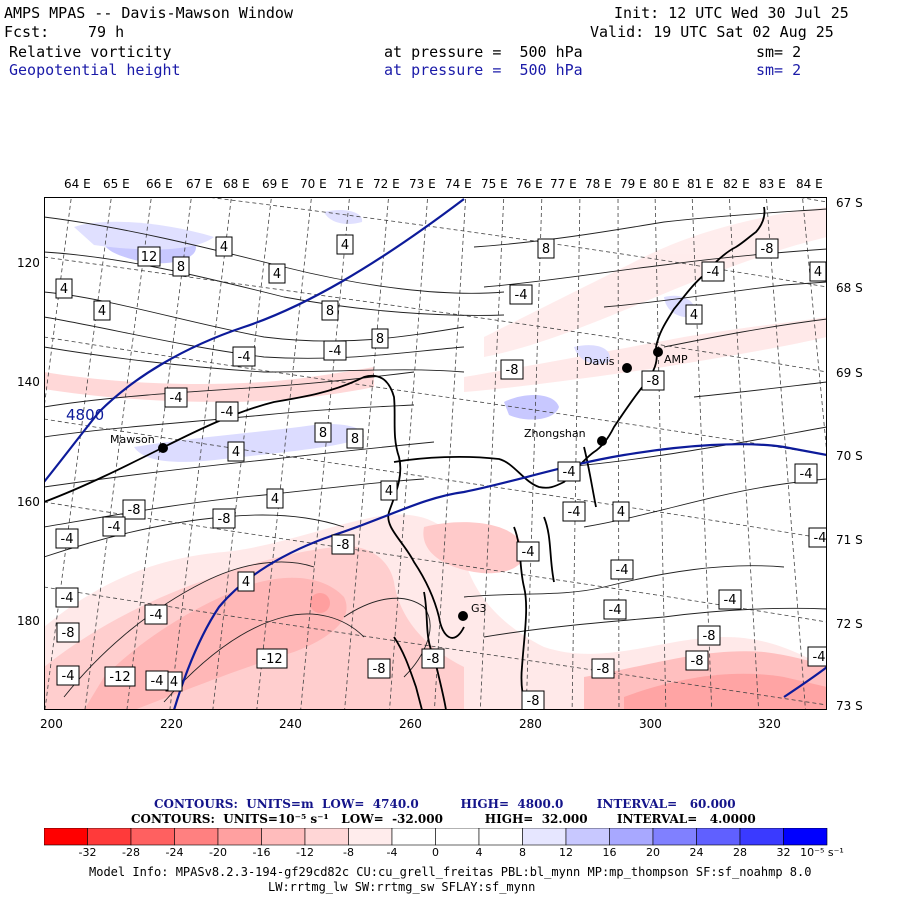 The width and height of the screenshot is (900, 900). What do you see at coordinates (779, 52) in the screenshot?
I see `field1-smoothing: sm= 2` at bounding box center [779, 52].